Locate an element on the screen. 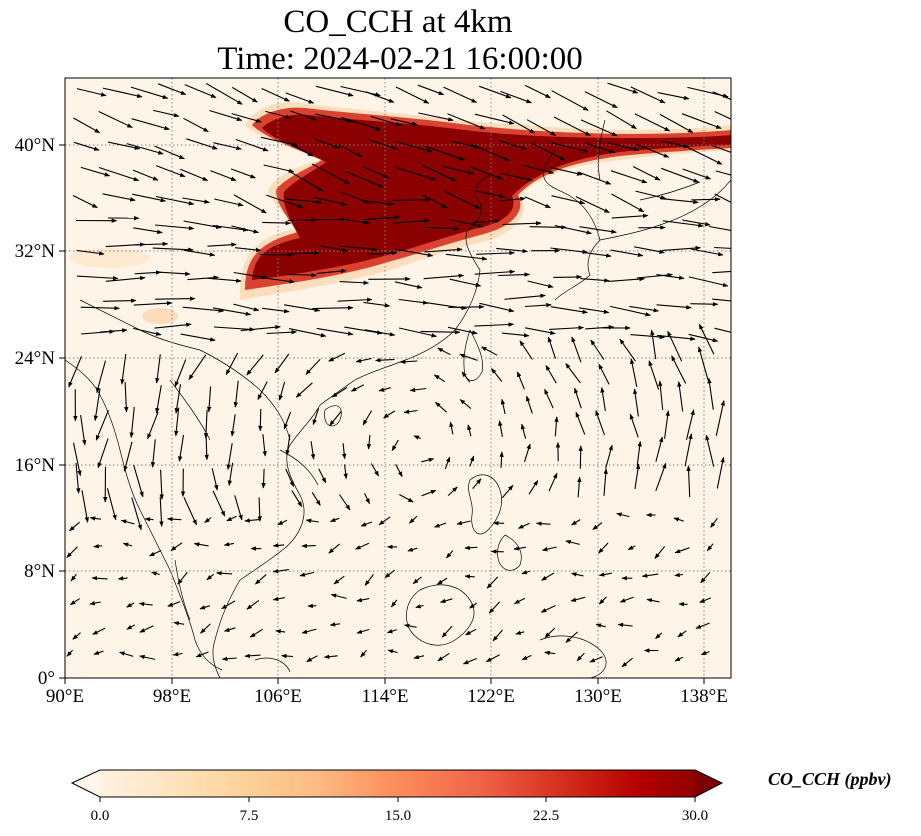 This screenshot has height=836, width=921. map-time-subtitle: Time: 2024-02-21 16:00:00 is located at coordinates (400, 59).